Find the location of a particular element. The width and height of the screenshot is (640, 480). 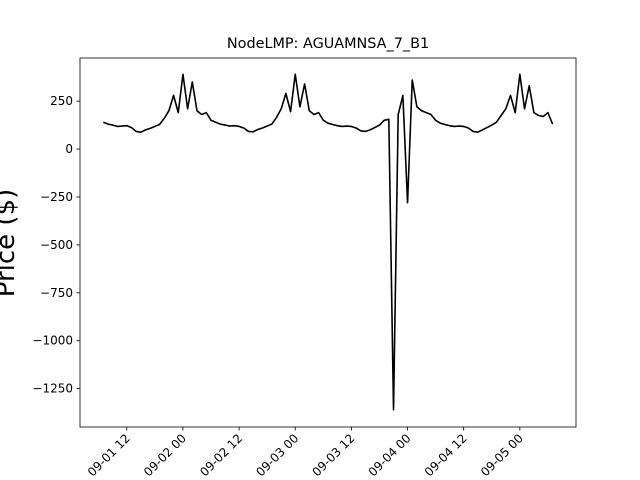

y-tick-label: −500 is located at coordinates (56, 245).